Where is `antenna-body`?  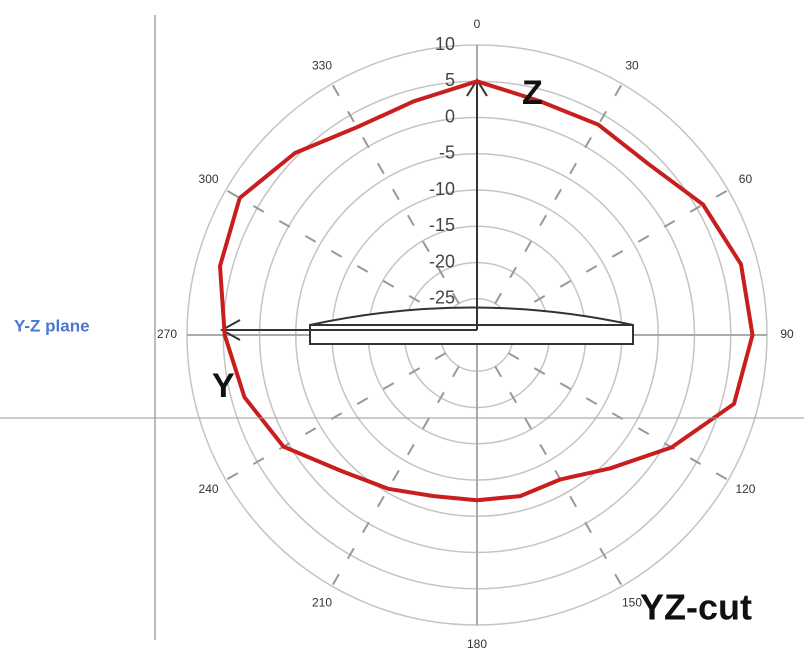 antenna-body is located at coordinates (471, 334).